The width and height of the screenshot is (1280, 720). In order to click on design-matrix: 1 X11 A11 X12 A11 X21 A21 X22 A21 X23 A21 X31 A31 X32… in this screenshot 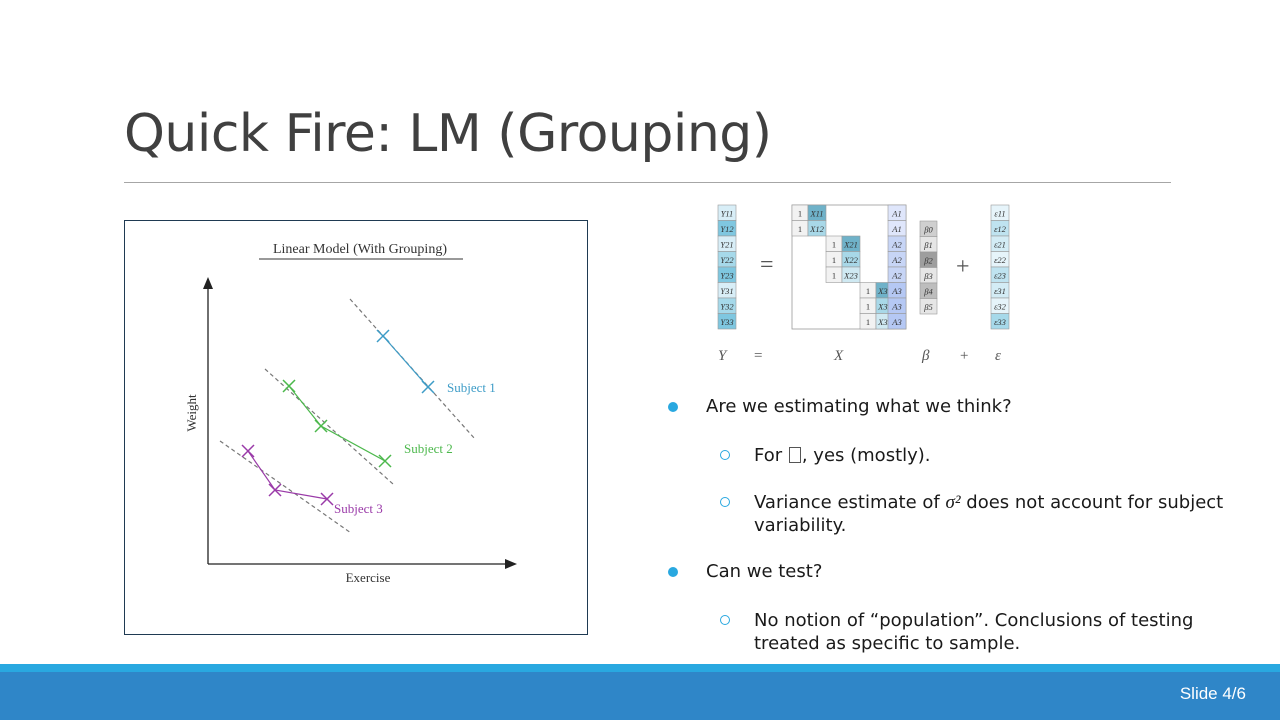, I will do `click(849, 267)`.